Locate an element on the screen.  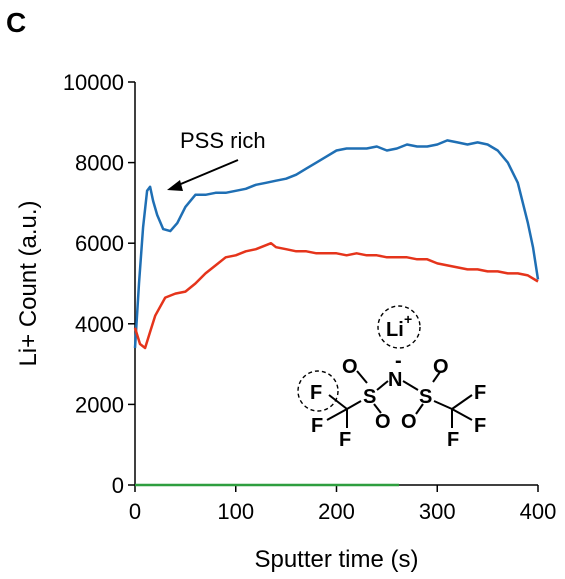
annotation-arrow is located at coordinates (202, 175).